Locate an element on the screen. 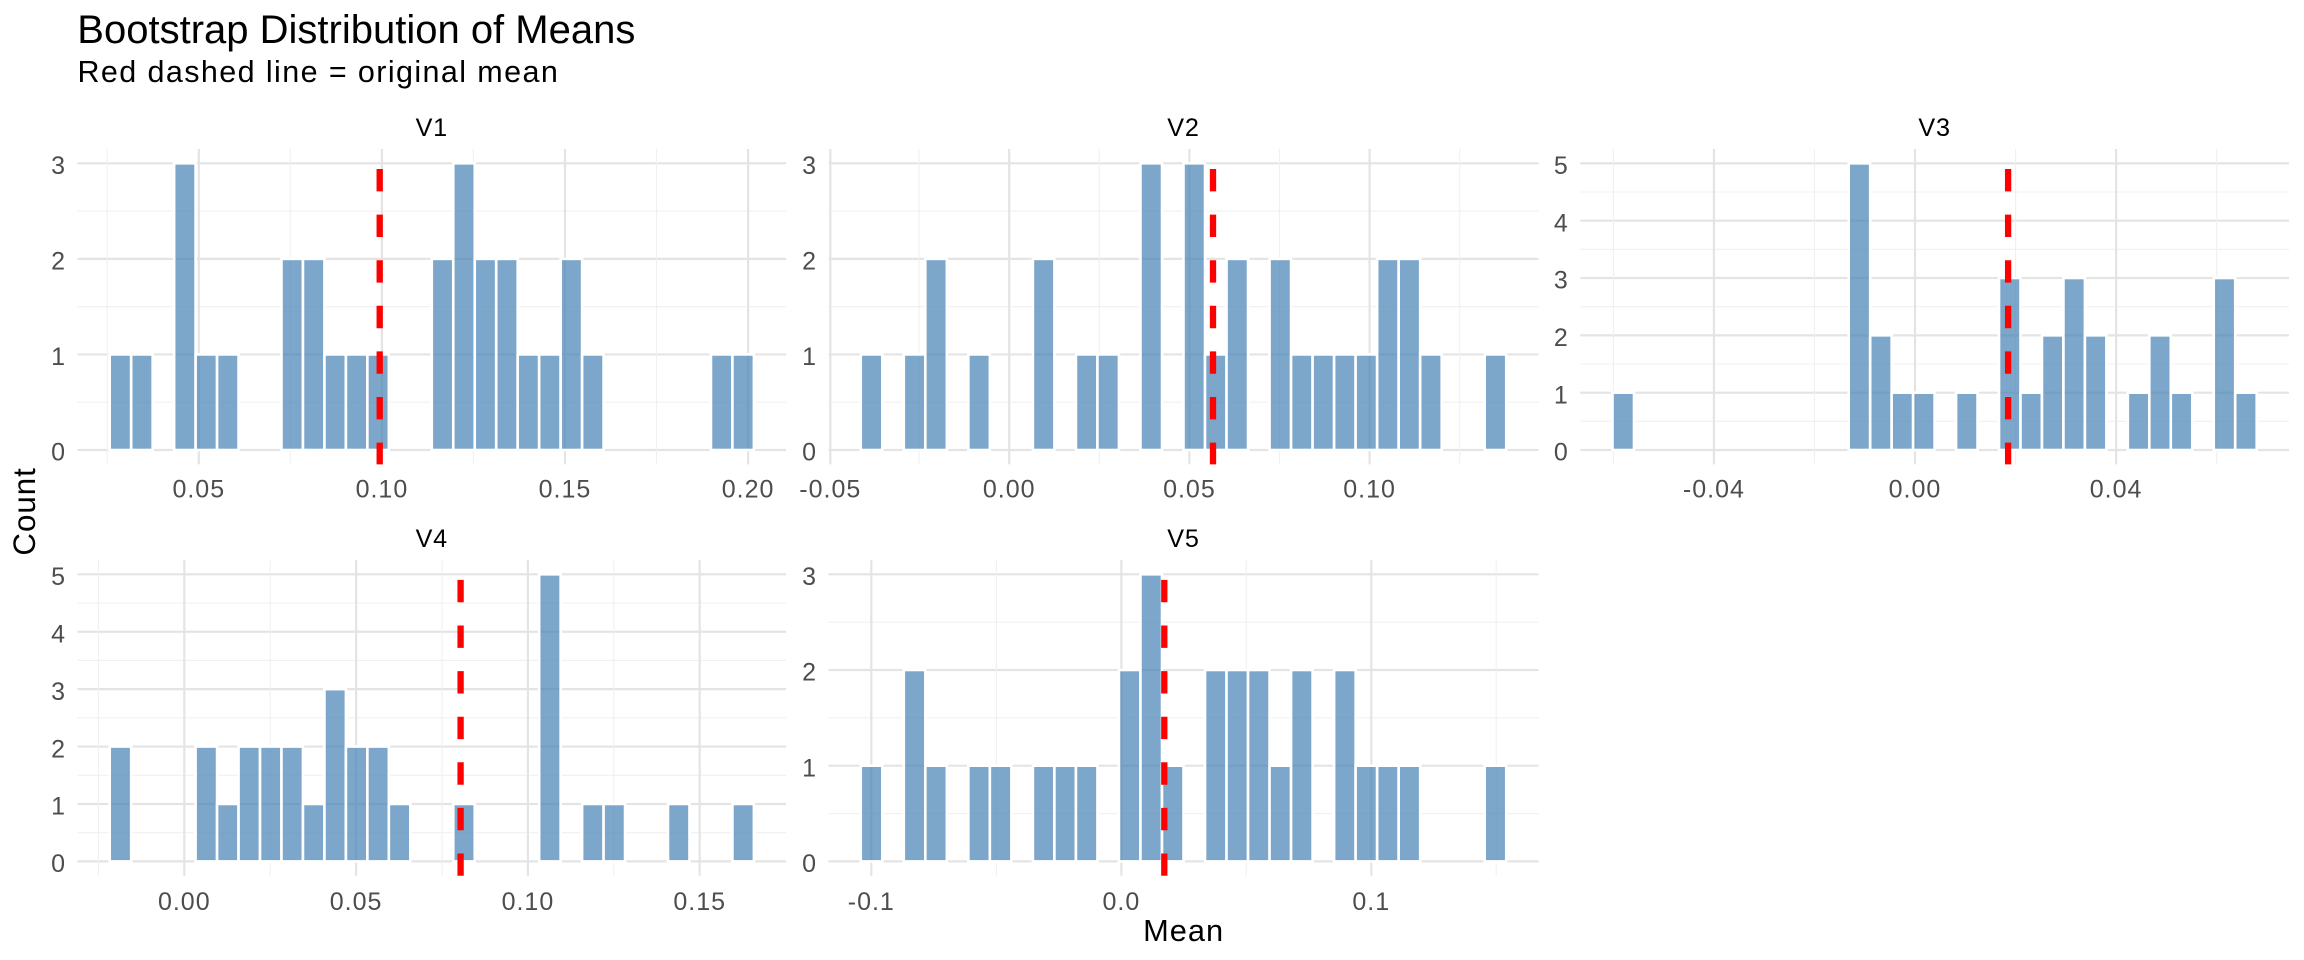 The image size is (2304, 960). svg-text: 0.20 is located at coordinates (748, 490).